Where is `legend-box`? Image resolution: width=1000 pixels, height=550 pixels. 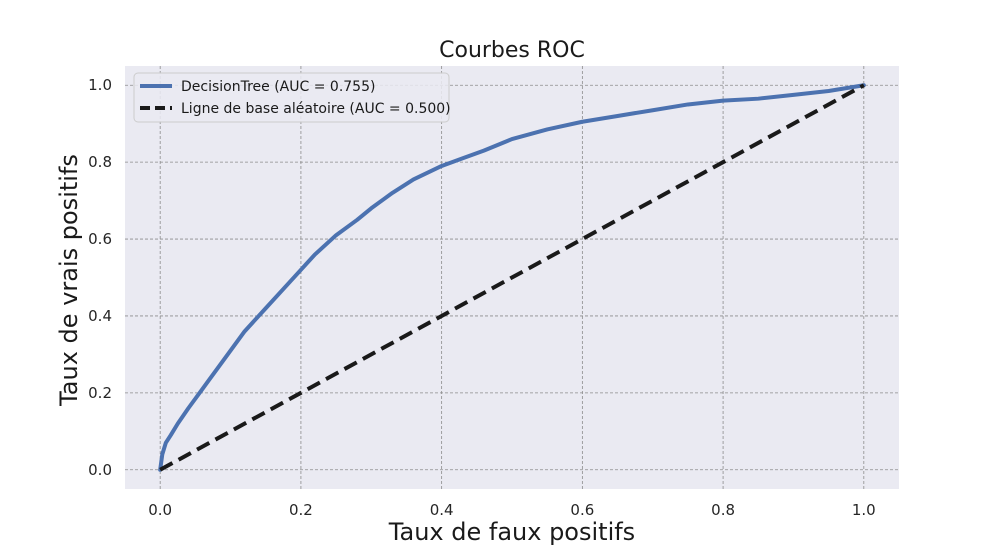
legend-box is located at coordinates (291, 97).